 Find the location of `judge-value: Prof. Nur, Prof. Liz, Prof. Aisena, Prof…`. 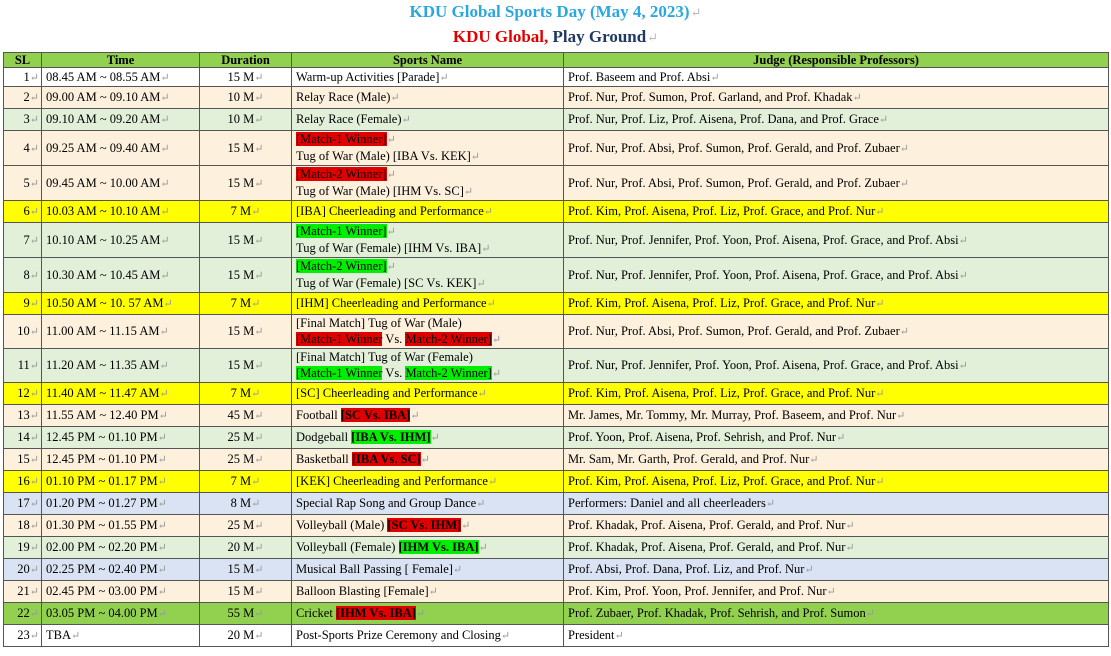

judge-value: Prof. Nur, Prof. Liz, Prof. Aisena, Prof… is located at coordinates (723, 119).